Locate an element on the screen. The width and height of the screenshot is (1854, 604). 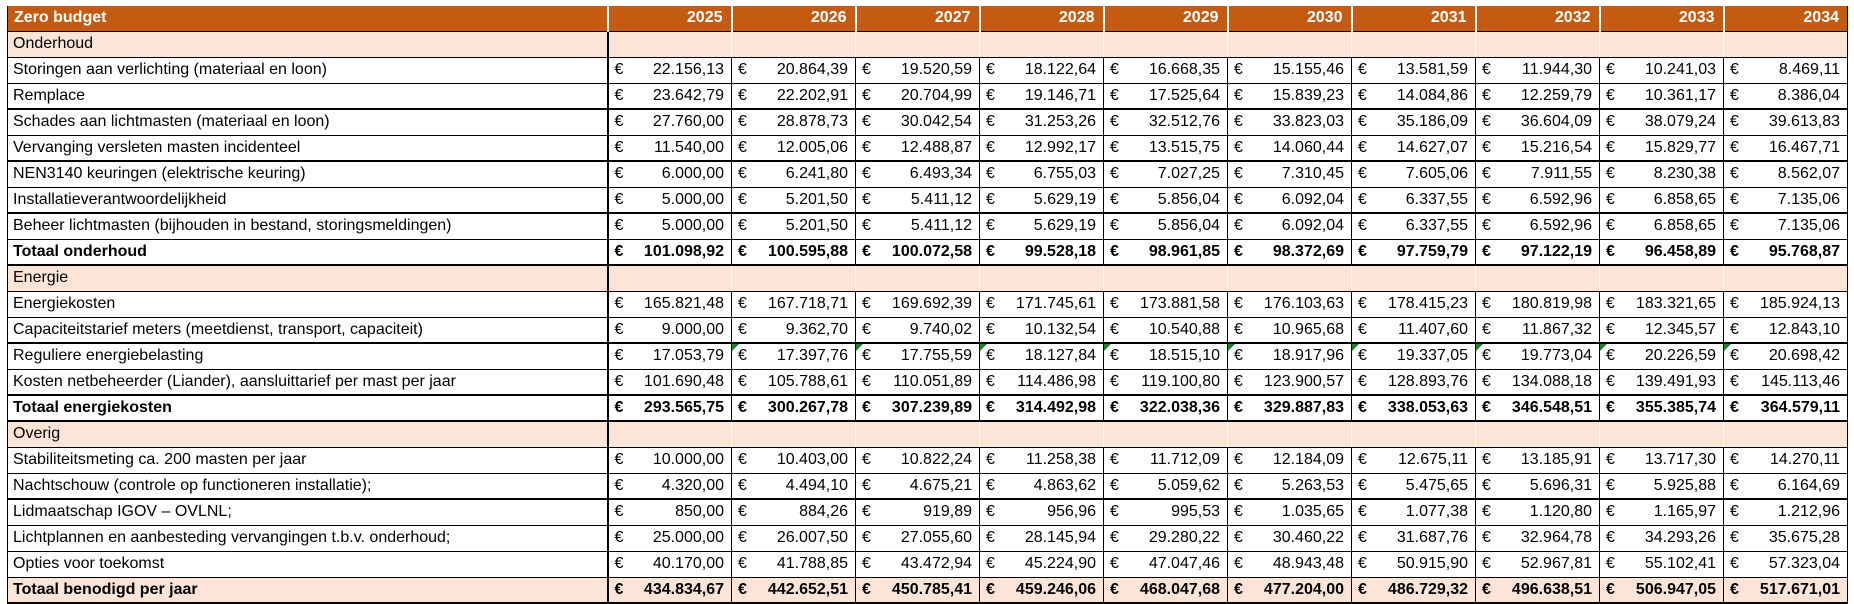
money-cell: €105.788,61 is located at coordinates (793, 382).